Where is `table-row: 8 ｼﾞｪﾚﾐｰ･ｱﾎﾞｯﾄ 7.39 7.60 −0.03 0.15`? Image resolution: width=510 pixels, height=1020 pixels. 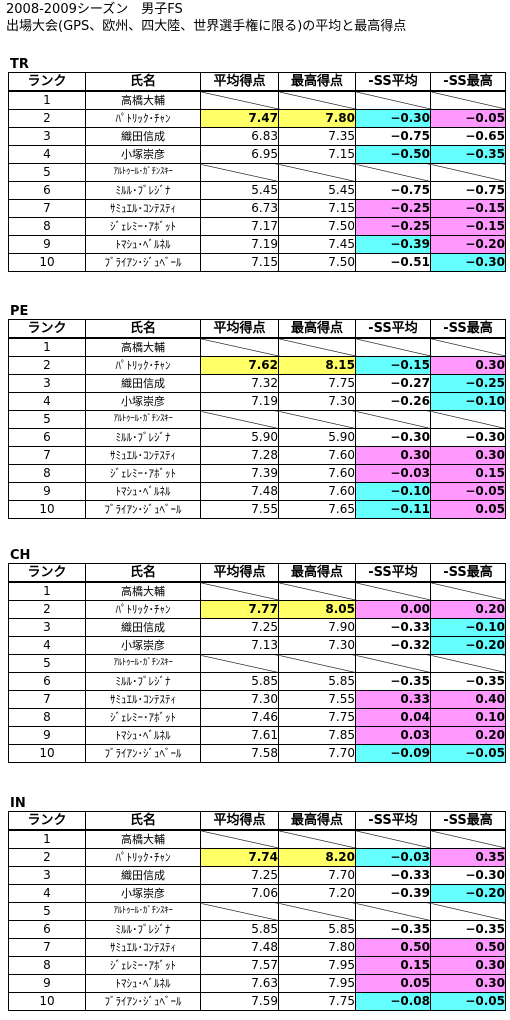 table-row: 8 ｼﾞｪﾚﾐｰ･ｱﾎﾞｯﾄ 7.39 7.60 −0.03 0.15 is located at coordinates (257, 473).